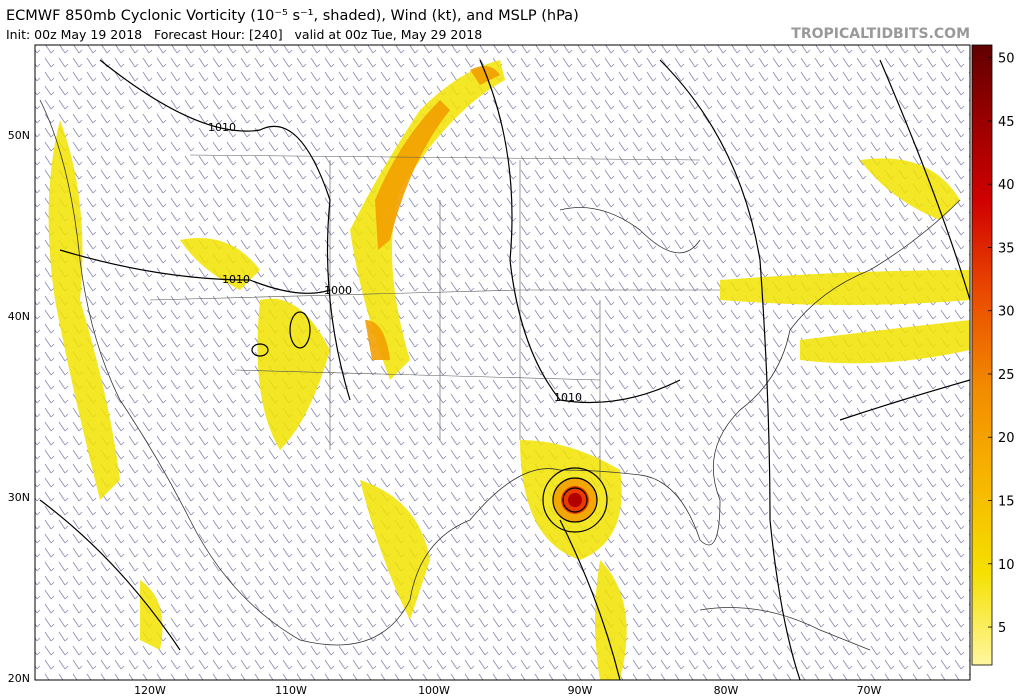  I want to click on lon-label: 70W, so click(869, 690).